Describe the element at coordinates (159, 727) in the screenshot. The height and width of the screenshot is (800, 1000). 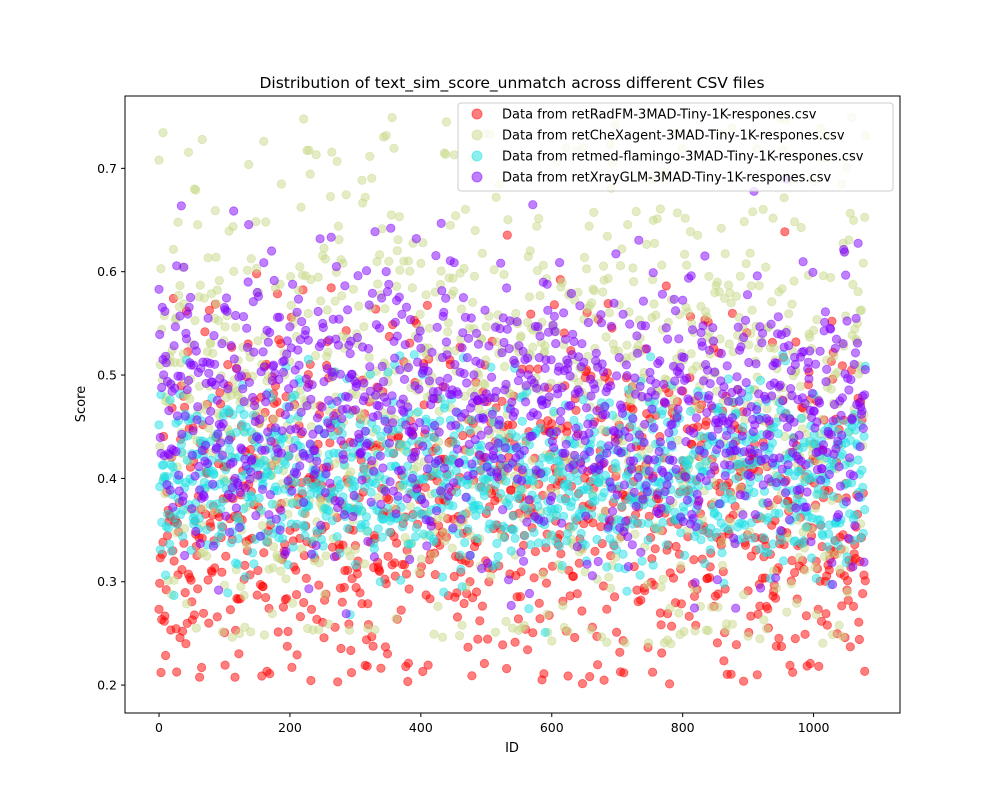
I see `x-tick-label: 0` at that location.